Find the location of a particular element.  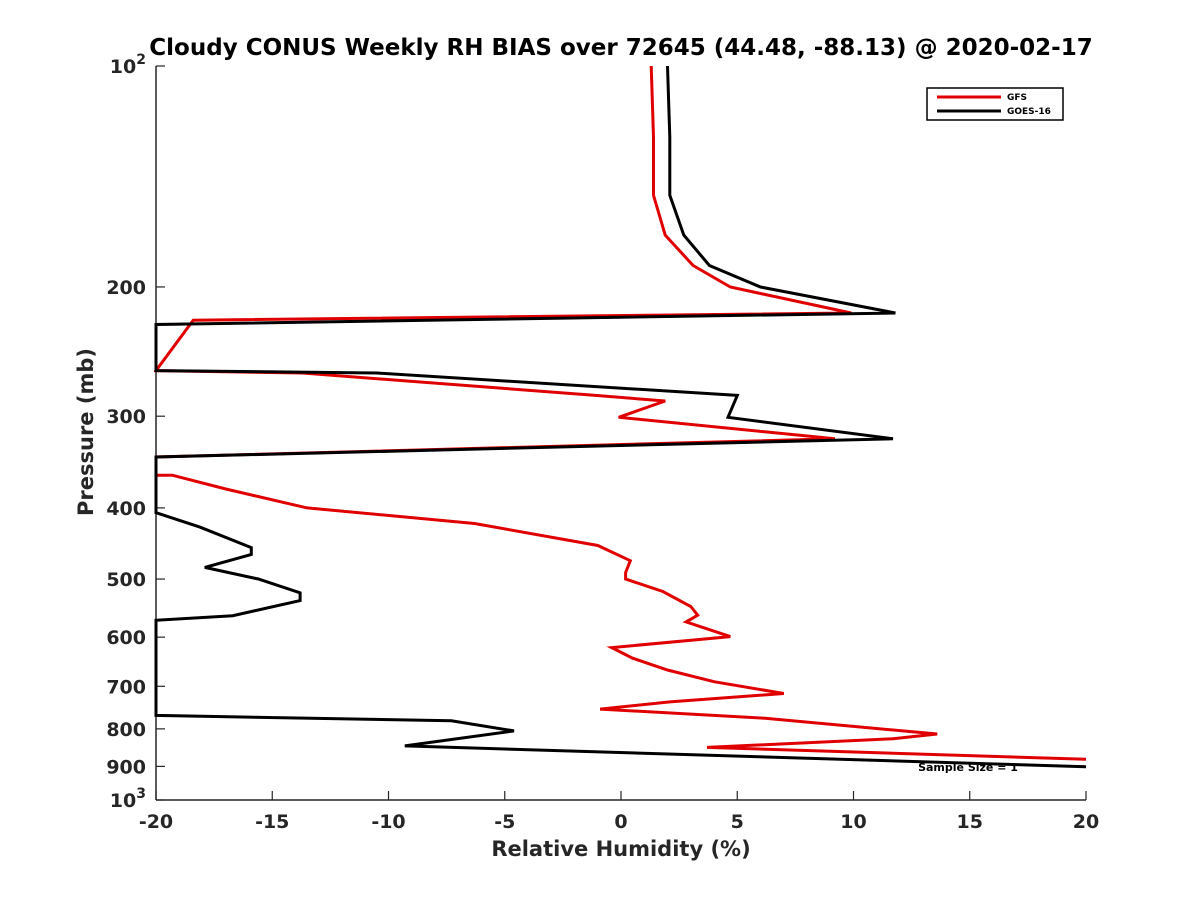

y-tick-label: 300 is located at coordinates (126, 417).